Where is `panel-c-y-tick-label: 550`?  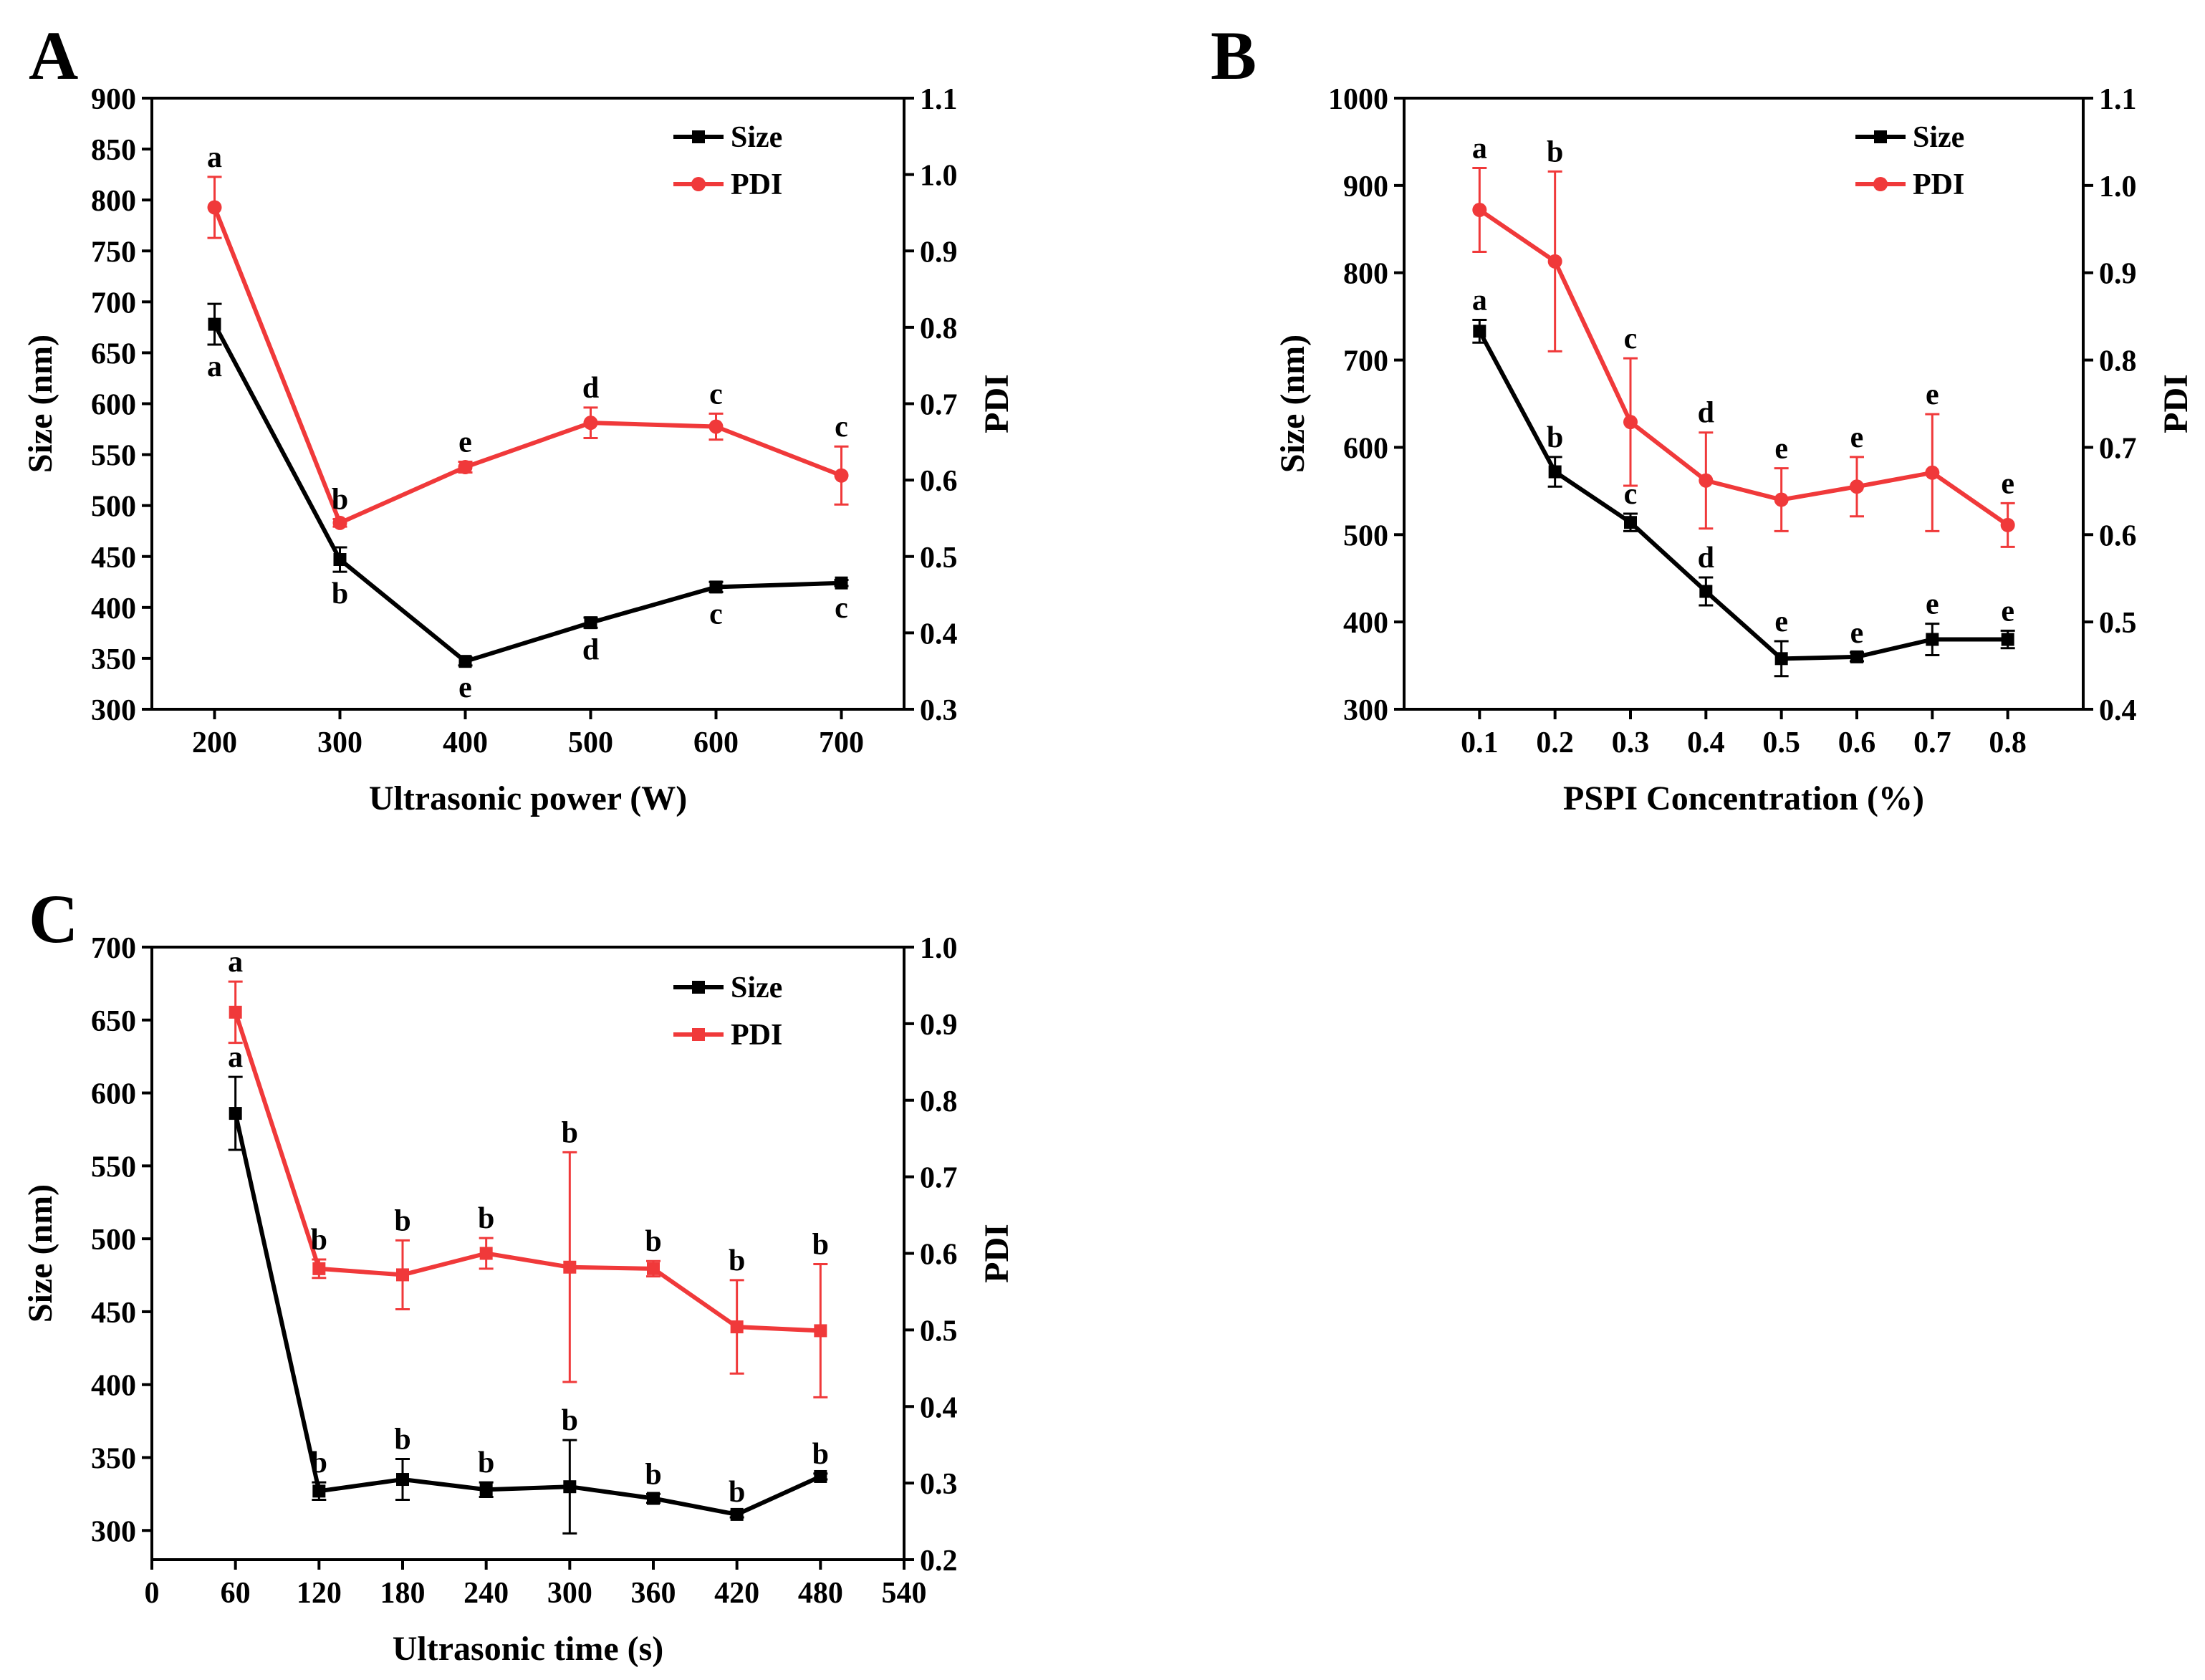
panel-c-y-tick-label: 550 is located at coordinates (114, 1167).